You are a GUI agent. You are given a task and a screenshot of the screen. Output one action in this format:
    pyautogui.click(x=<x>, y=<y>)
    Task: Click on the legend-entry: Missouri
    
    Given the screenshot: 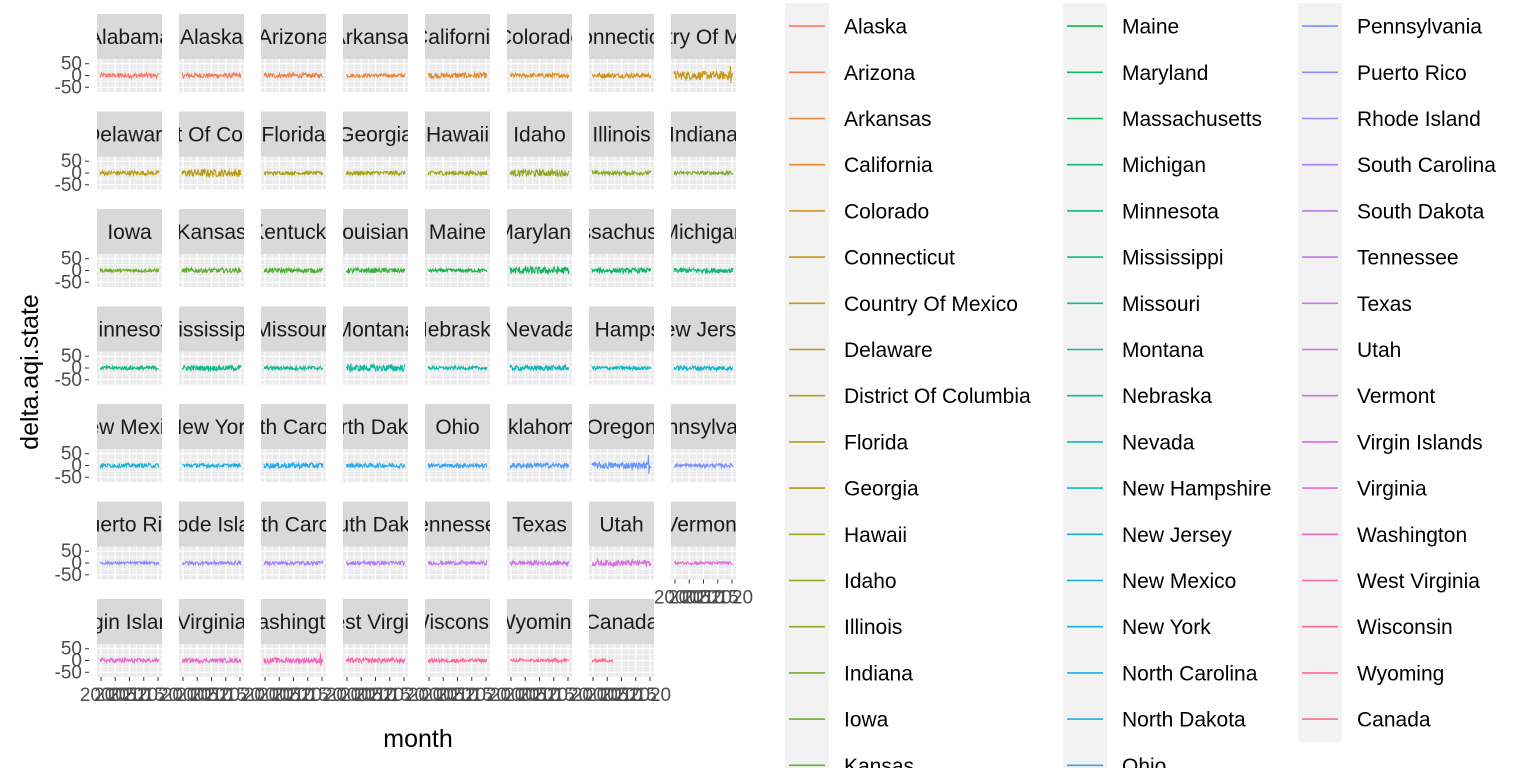 What is the action you would take?
    pyautogui.click(x=1131, y=303)
    